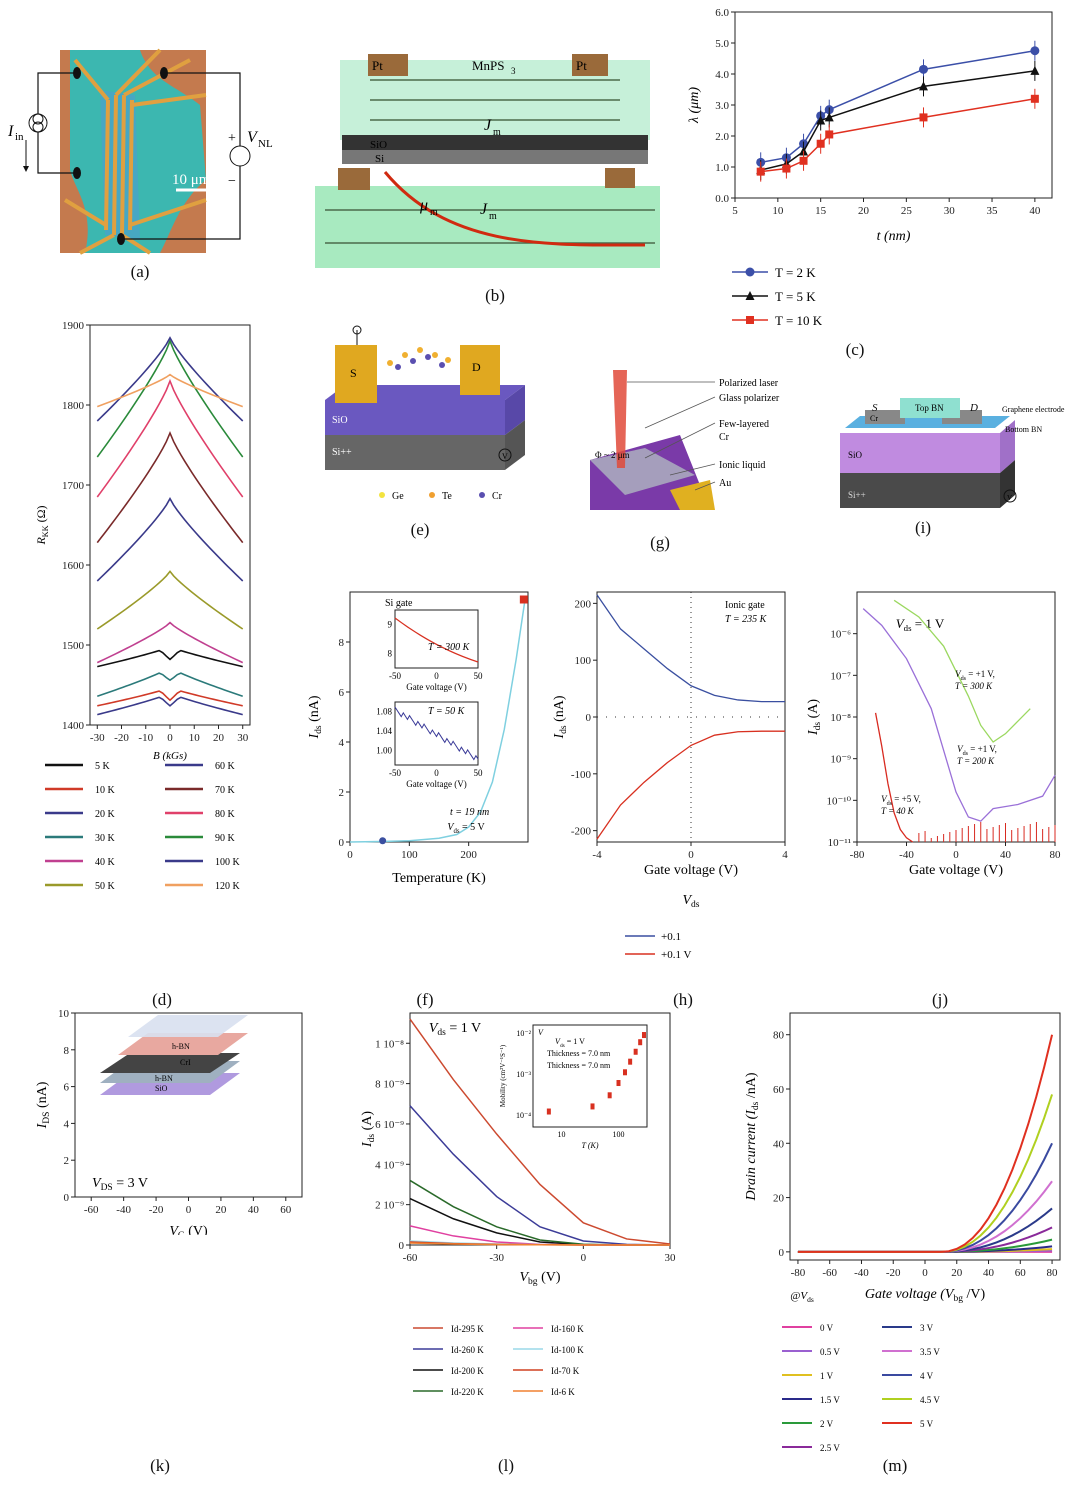 The width and height of the screenshot is (1072, 1486). I want to click on c-legend-label: T = 10 K, so click(799, 320).